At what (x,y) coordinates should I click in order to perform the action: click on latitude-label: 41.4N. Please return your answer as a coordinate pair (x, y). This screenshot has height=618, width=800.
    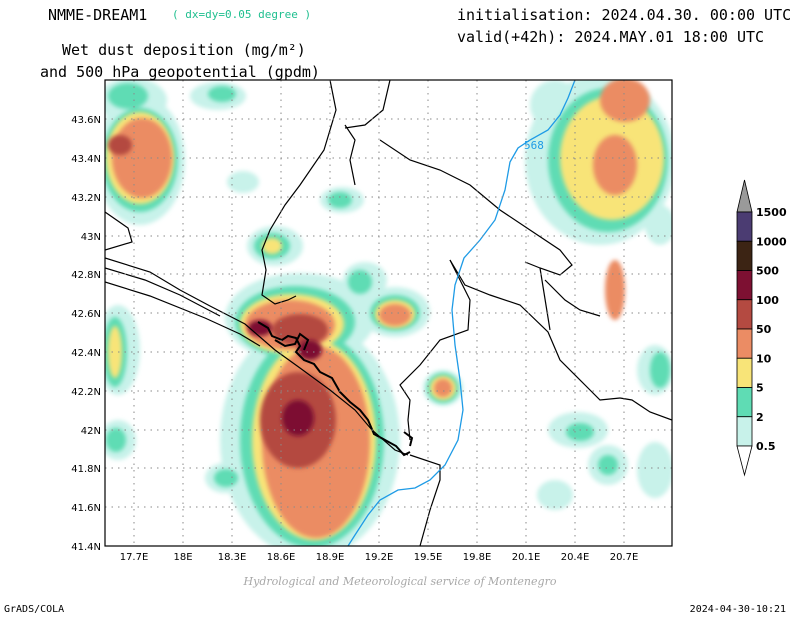
    Looking at the image, I should click on (86, 547).